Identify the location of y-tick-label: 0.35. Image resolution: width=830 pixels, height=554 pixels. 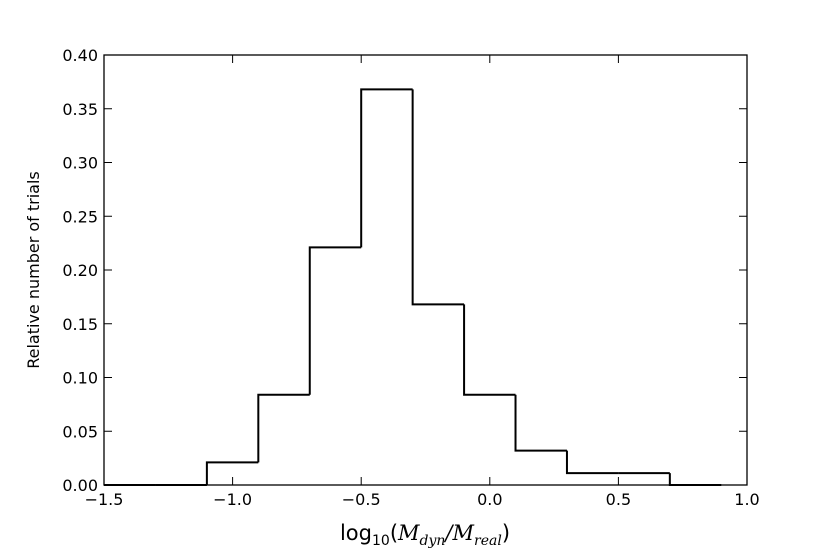
(80, 109).